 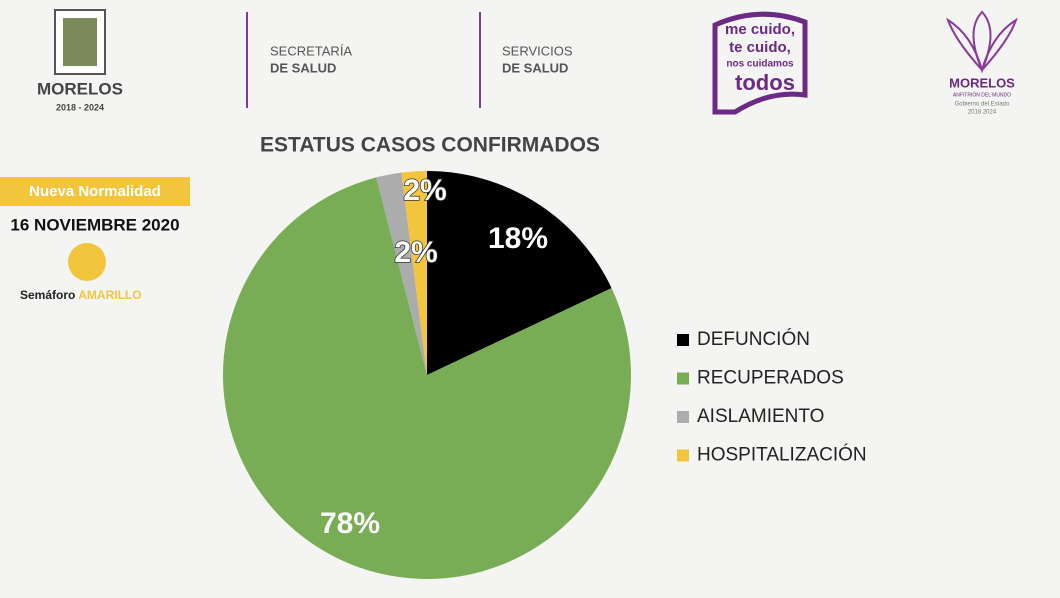 I want to click on badge, so click(x=95, y=191).